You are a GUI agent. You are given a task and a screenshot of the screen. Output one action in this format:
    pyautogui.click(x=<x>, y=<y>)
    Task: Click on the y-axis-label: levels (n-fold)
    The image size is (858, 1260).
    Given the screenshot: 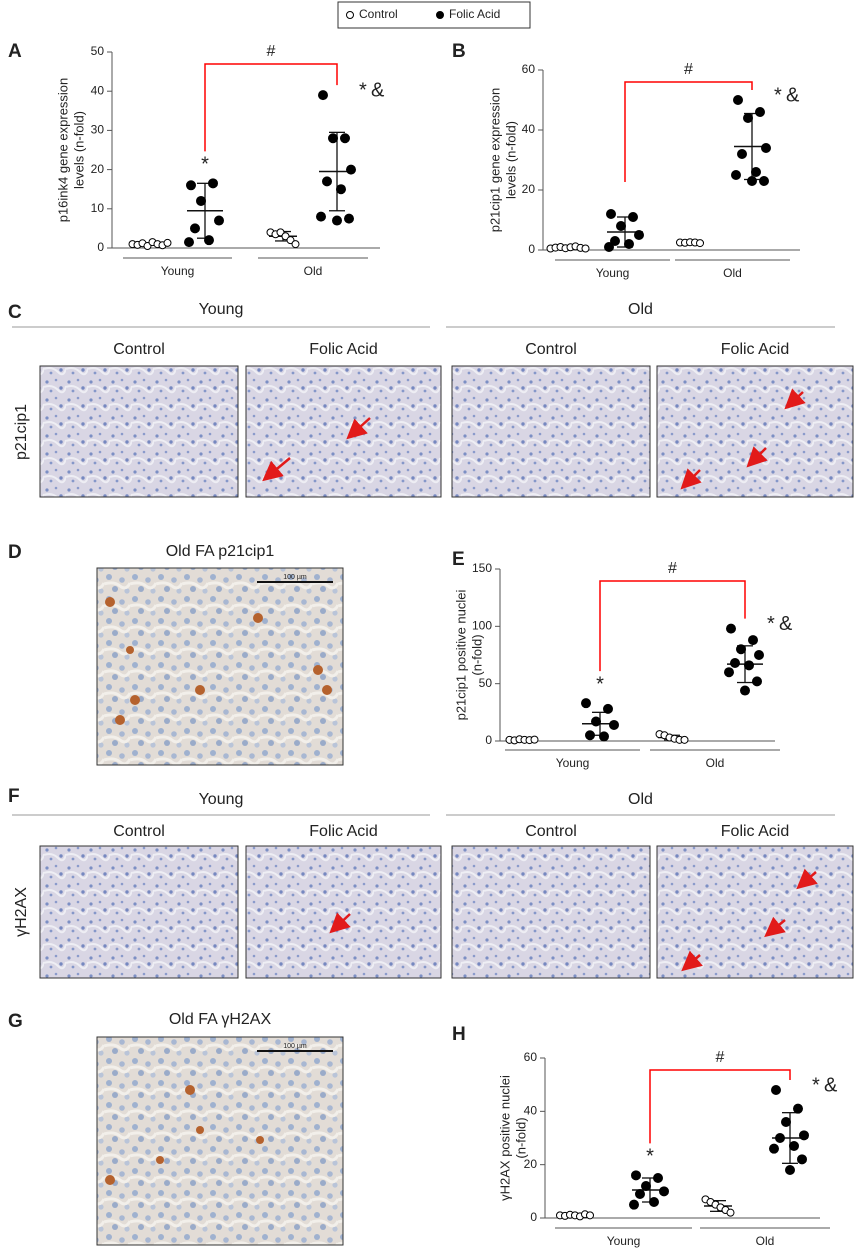 What is the action you would take?
    pyautogui.click(x=510, y=160)
    